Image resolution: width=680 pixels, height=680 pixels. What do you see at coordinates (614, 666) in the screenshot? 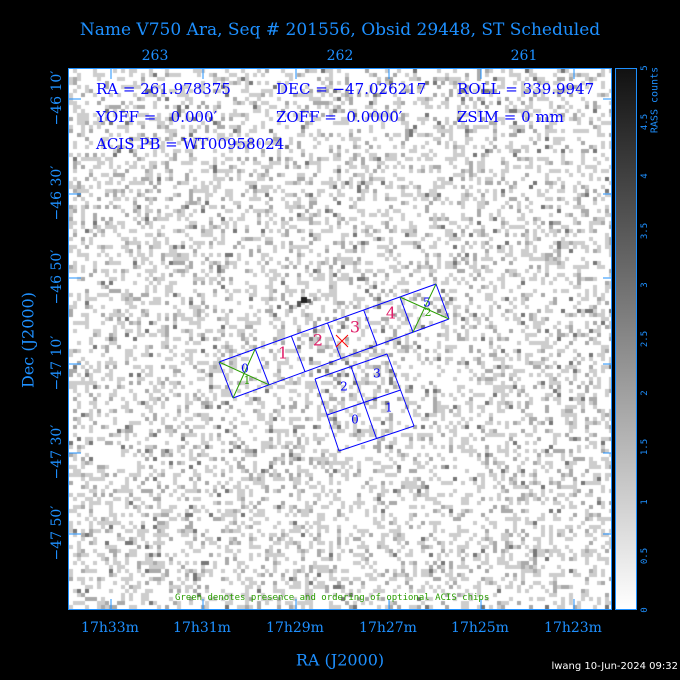
I see `timestamp: lwang 10-Jun-2024 09:32` at bounding box center [614, 666].